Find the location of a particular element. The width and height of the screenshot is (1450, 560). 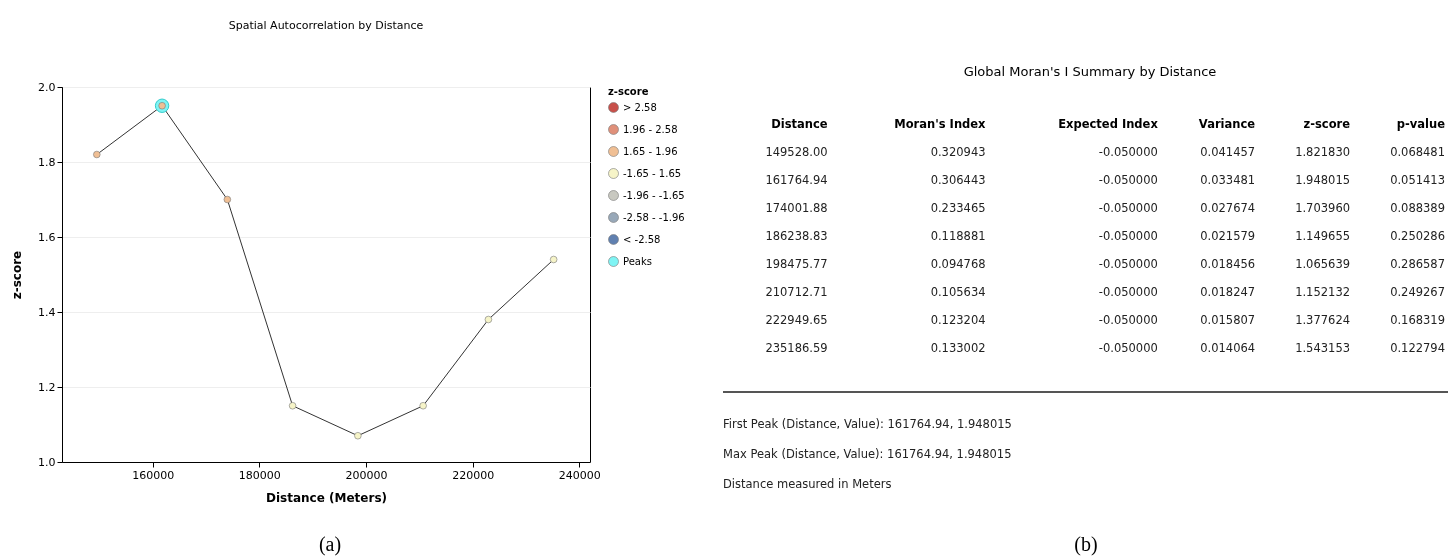

legend-label: > 2.58 is located at coordinates (640, 107).